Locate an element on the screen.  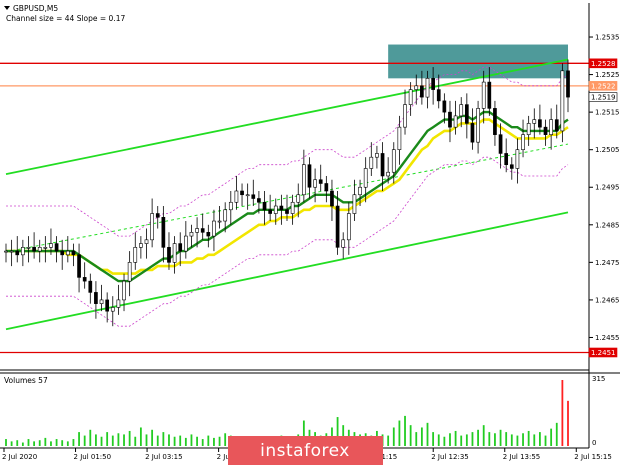
dropdown-triangle-icon is located at coordinates (7, 8).